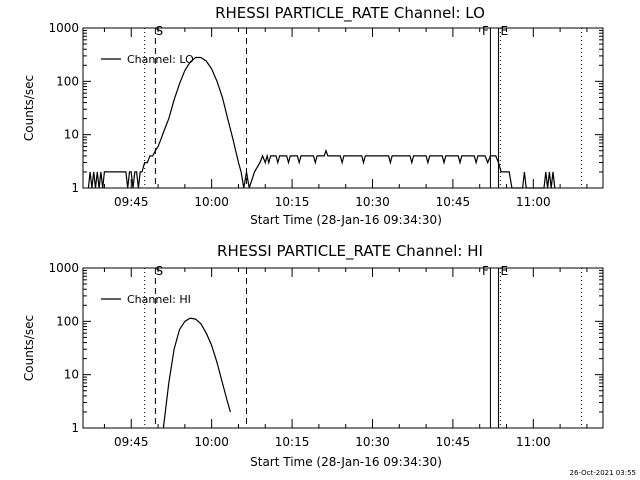 The width and height of the screenshot is (640, 480). What do you see at coordinates (29, 108) in the screenshot?
I see `y-axis-label-lo: Counts/sec` at bounding box center [29, 108].